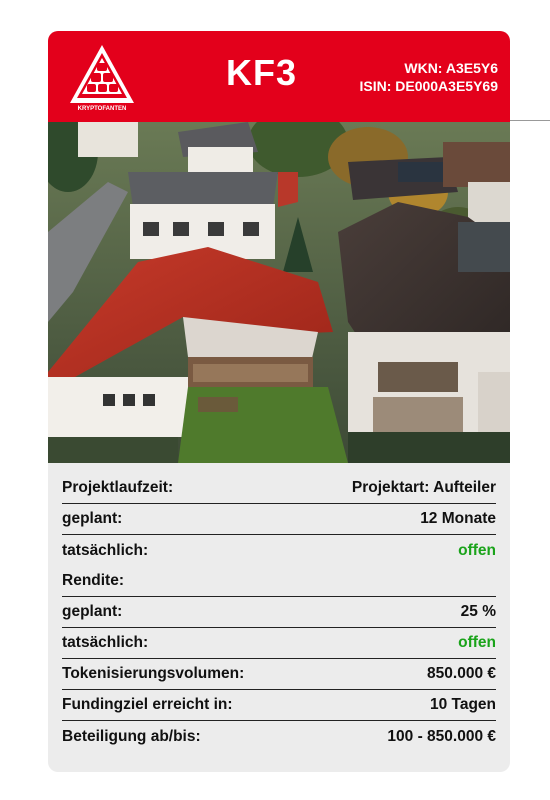  Describe the element at coordinates (428, 77) in the screenshot. I see `security-codes: WKN: A3E5Y6 ISIN: DE000A3E5Y69` at that location.